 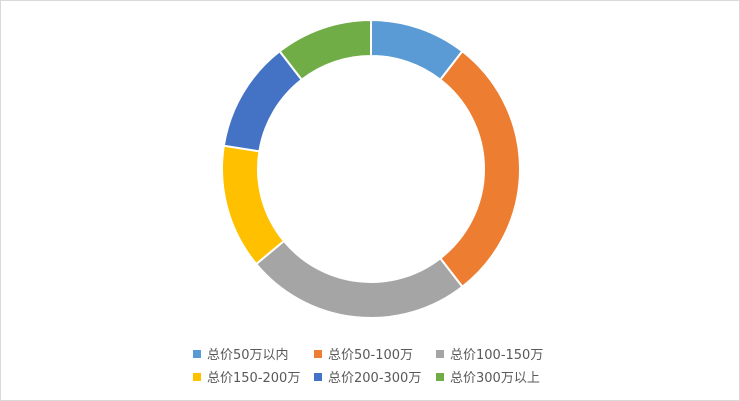 I want to click on legend-item-100-150: 总价100-150万, so click(x=496, y=353).